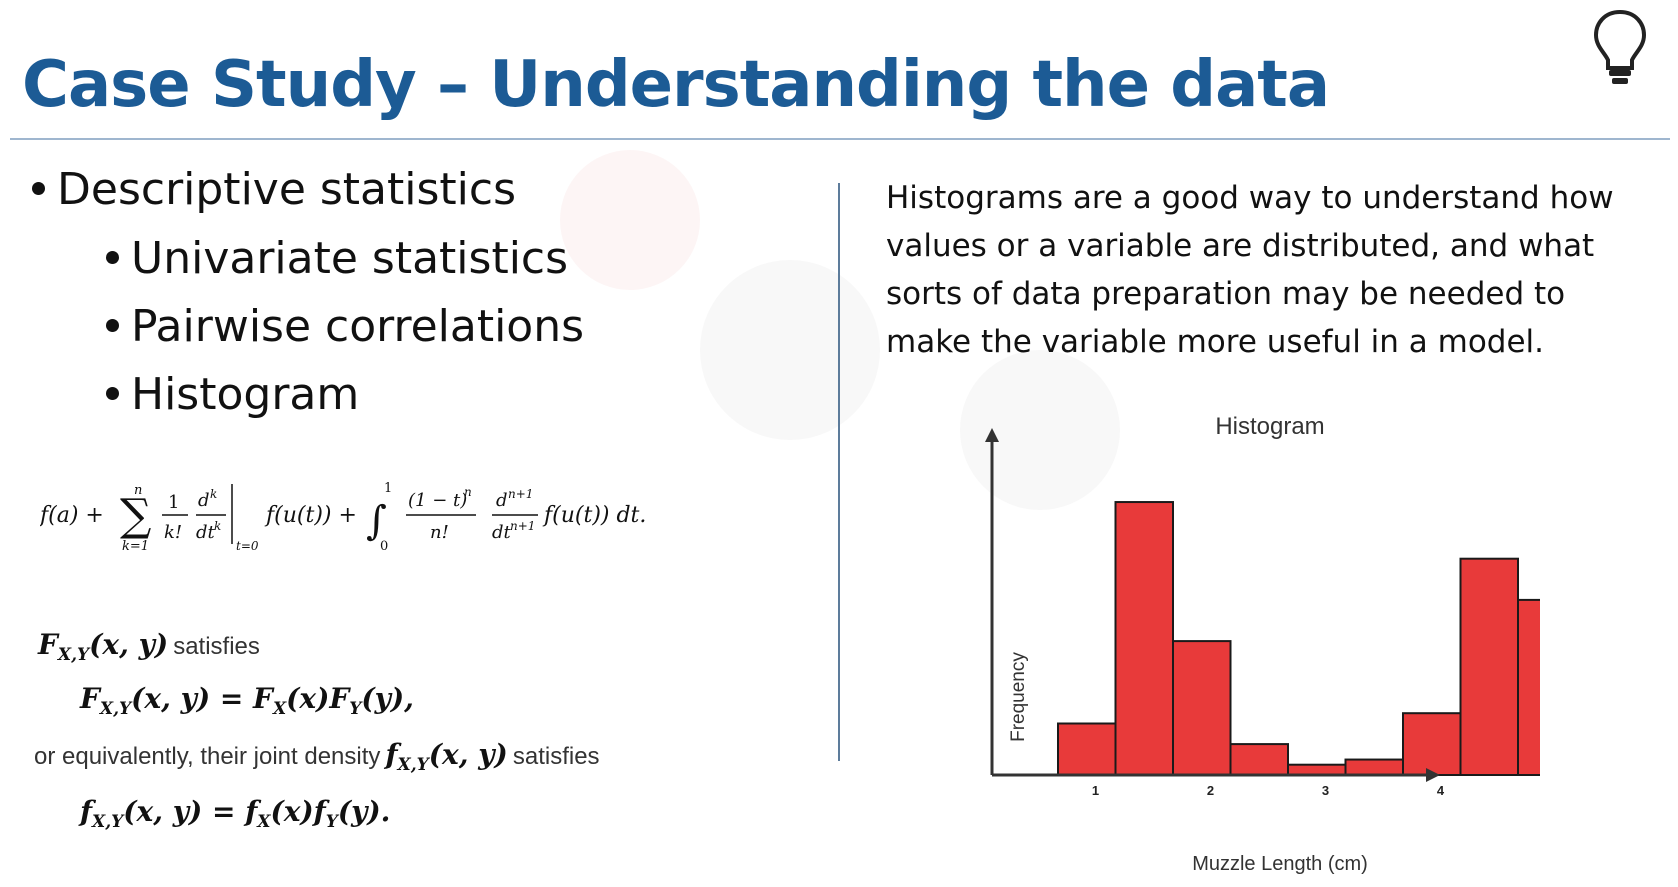 Image resolution: width=1678 pixels, height=887 pixels. I want to click on svg-text: (1 − t), so click(437, 500).